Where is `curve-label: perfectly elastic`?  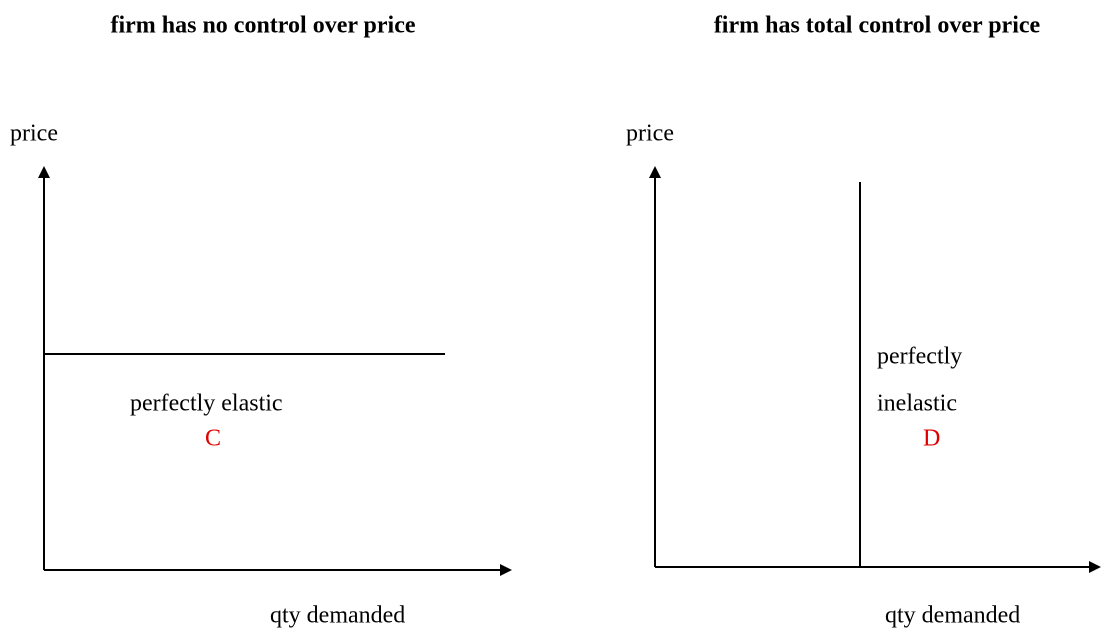 curve-label: perfectly elastic is located at coordinates (206, 404).